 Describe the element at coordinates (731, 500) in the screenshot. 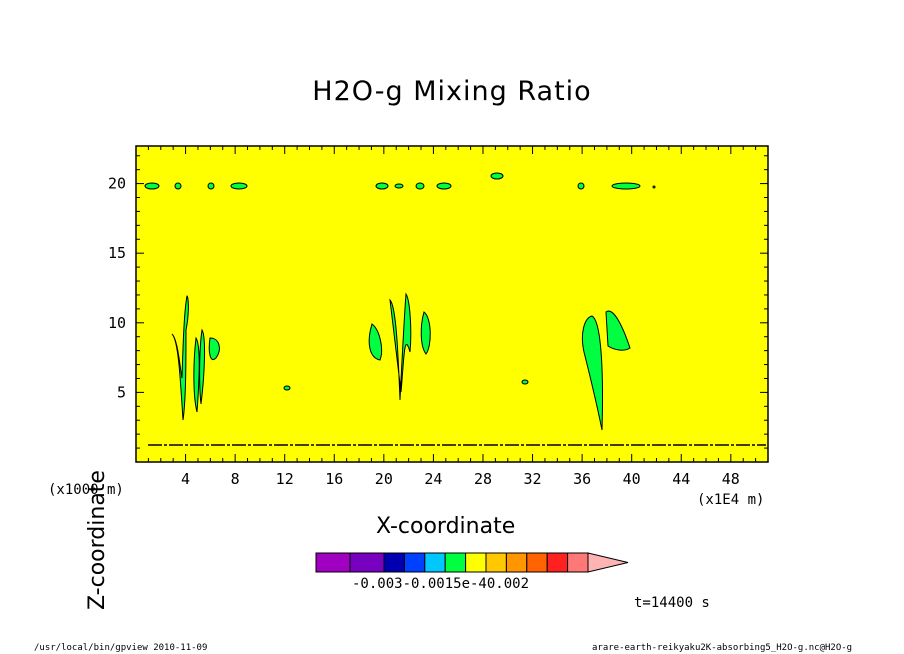

I see `x-units-label: (x1E4 m)` at that location.